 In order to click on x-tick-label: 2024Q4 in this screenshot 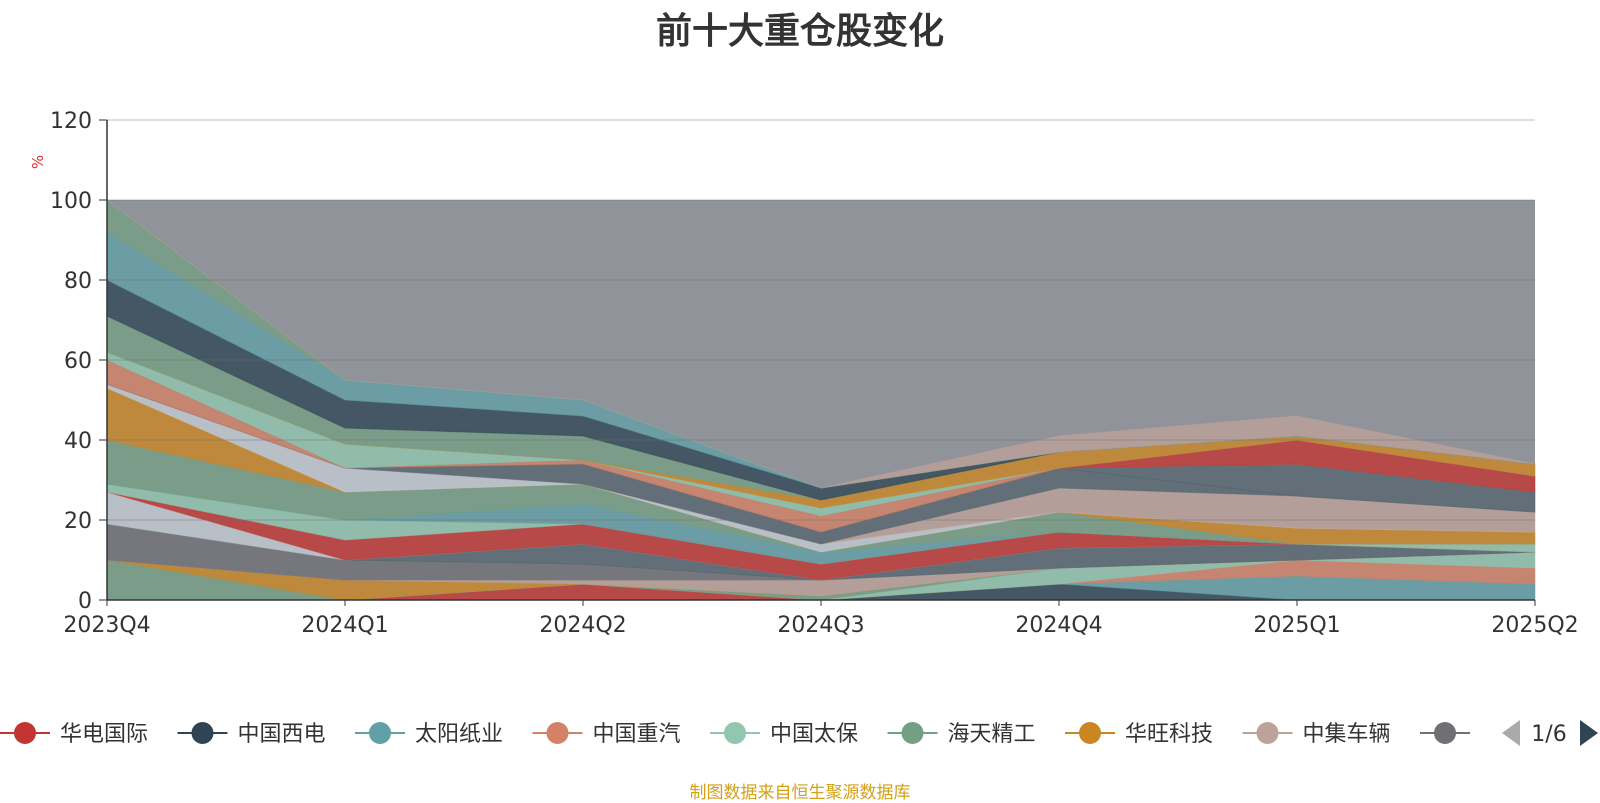, I will do `click(1058, 625)`.